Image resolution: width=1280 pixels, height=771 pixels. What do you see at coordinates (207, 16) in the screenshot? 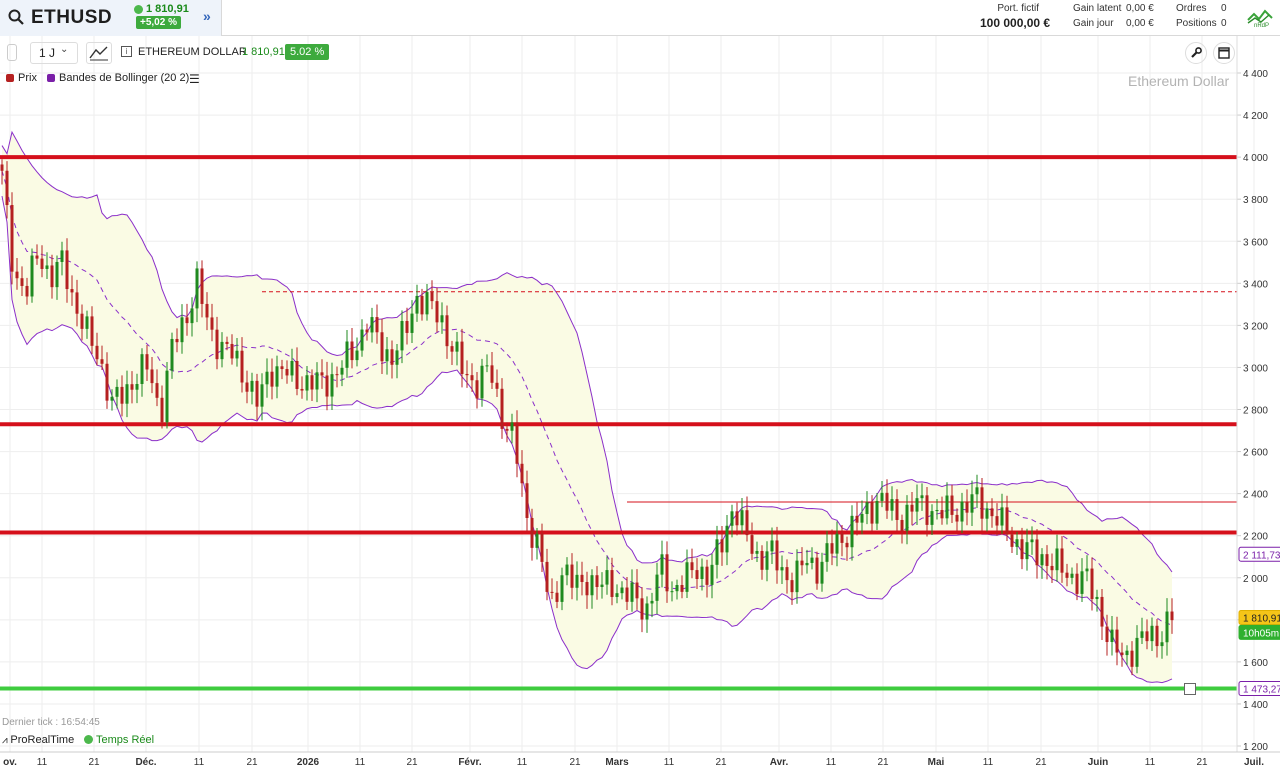
I see `expand-chevron-icon: »` at bounding box center [207, 16].